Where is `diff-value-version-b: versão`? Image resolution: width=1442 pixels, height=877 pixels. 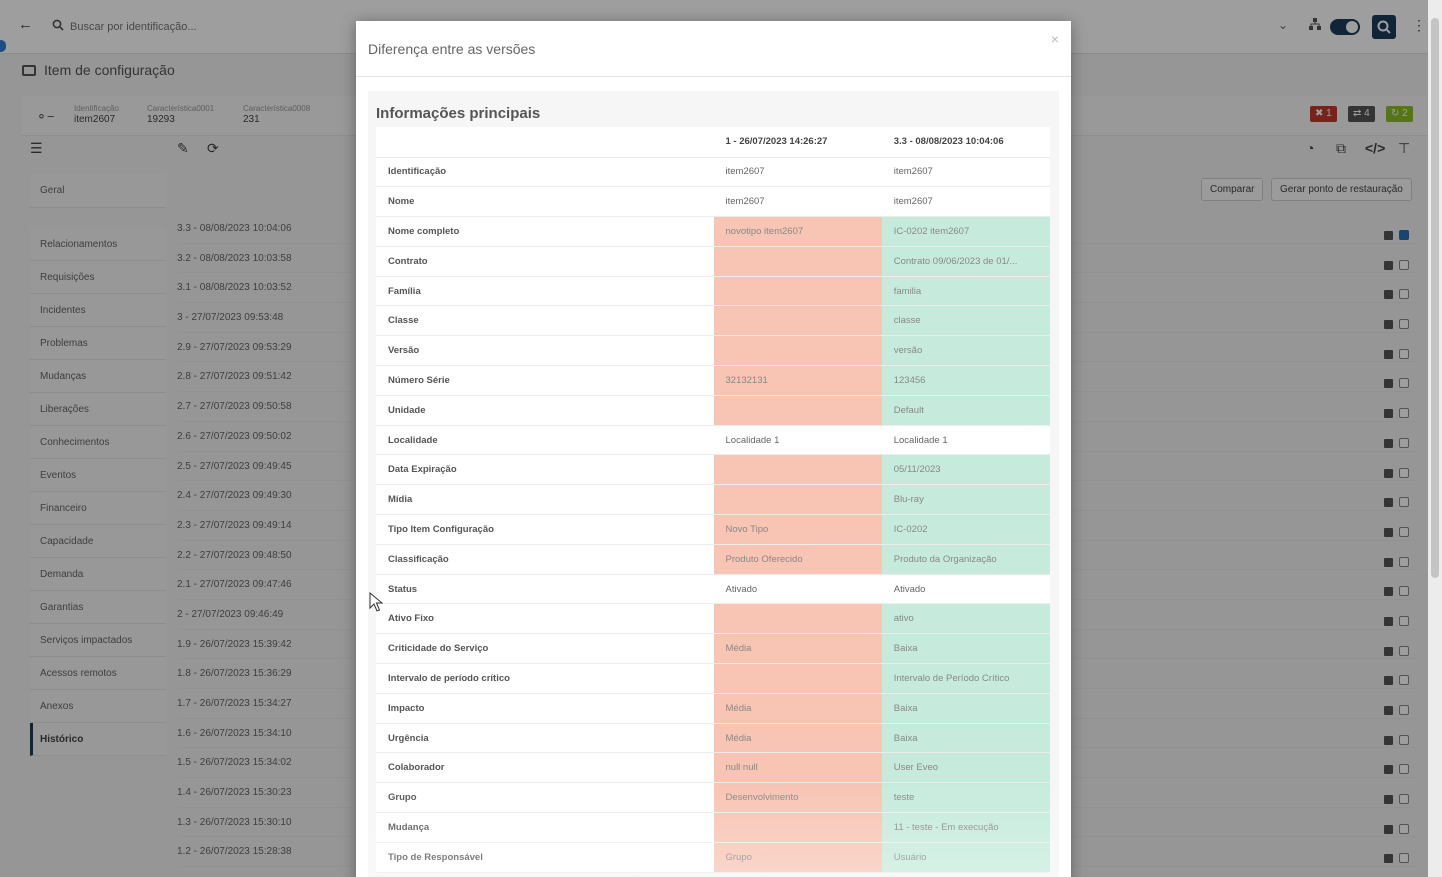
diff-value-version-b: versão is located at coordinates (965, 351).